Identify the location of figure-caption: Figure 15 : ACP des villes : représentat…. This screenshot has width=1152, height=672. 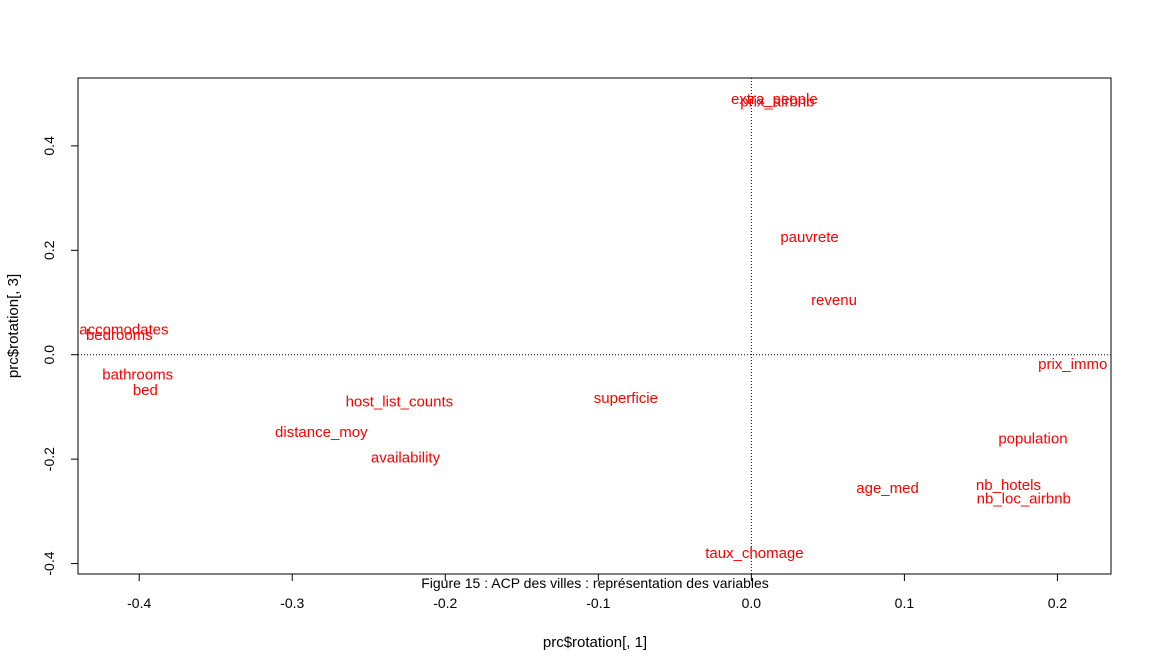
(595, 583).